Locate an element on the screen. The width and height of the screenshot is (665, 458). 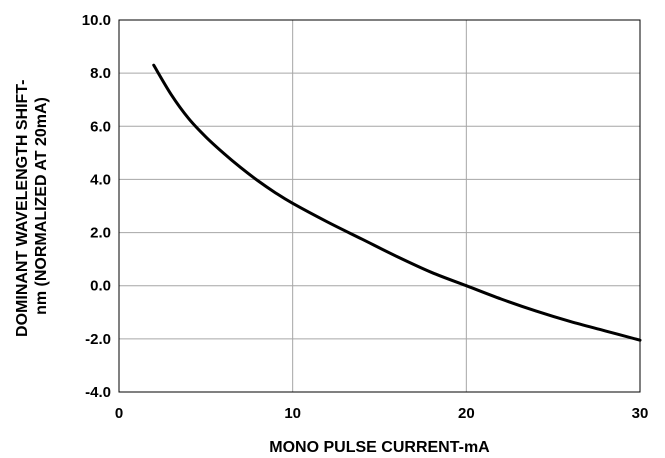
y-tick-labels: -4.0 -2.0 0.0 2.0 4.0 6.0 8.0 10.0 is located at coordinates (96, 206).